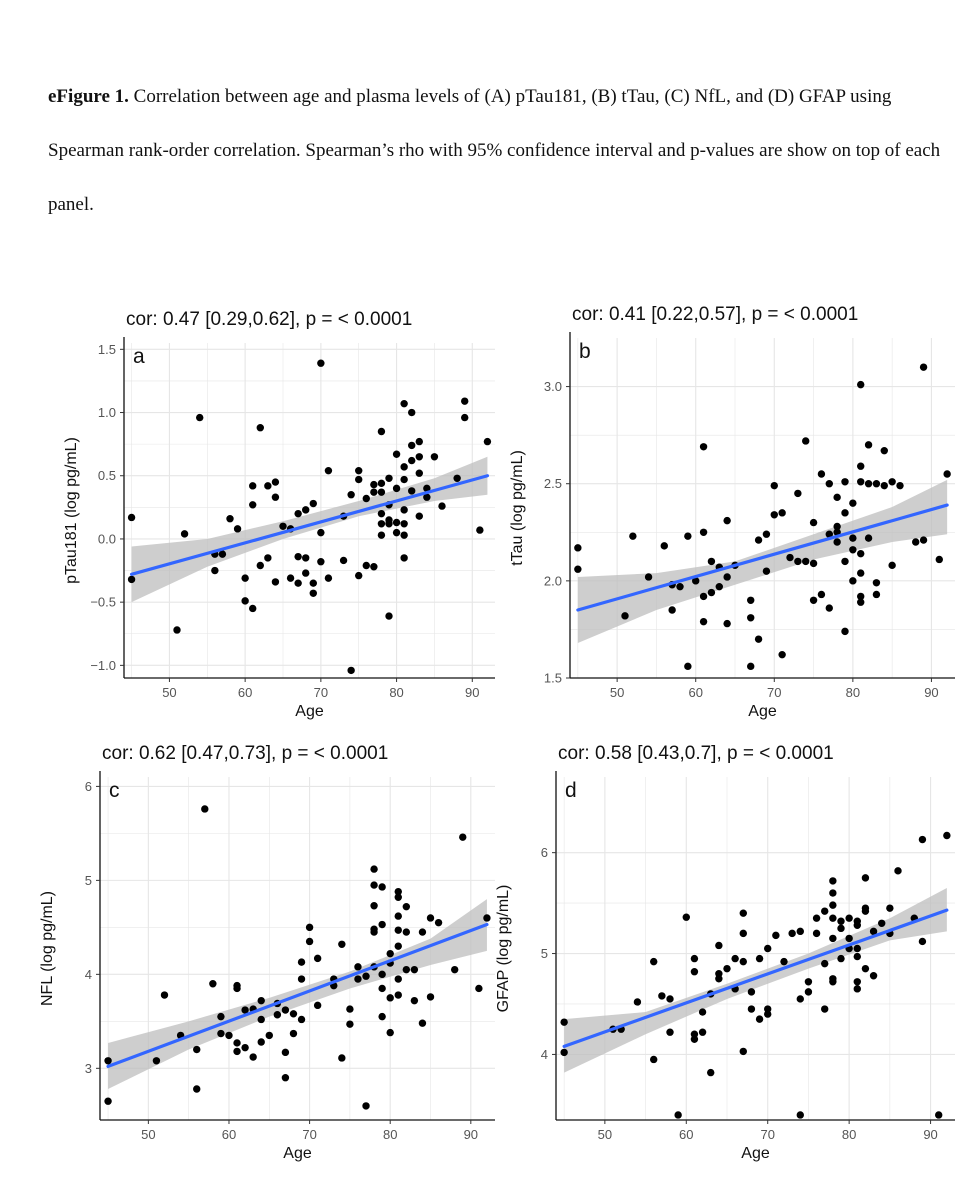 The image size is (979, 1185). What do you see at coordinates (553, 678) in the screenshot?
I see `y-tick-label: 1.5` at bounding box center [553, 678].